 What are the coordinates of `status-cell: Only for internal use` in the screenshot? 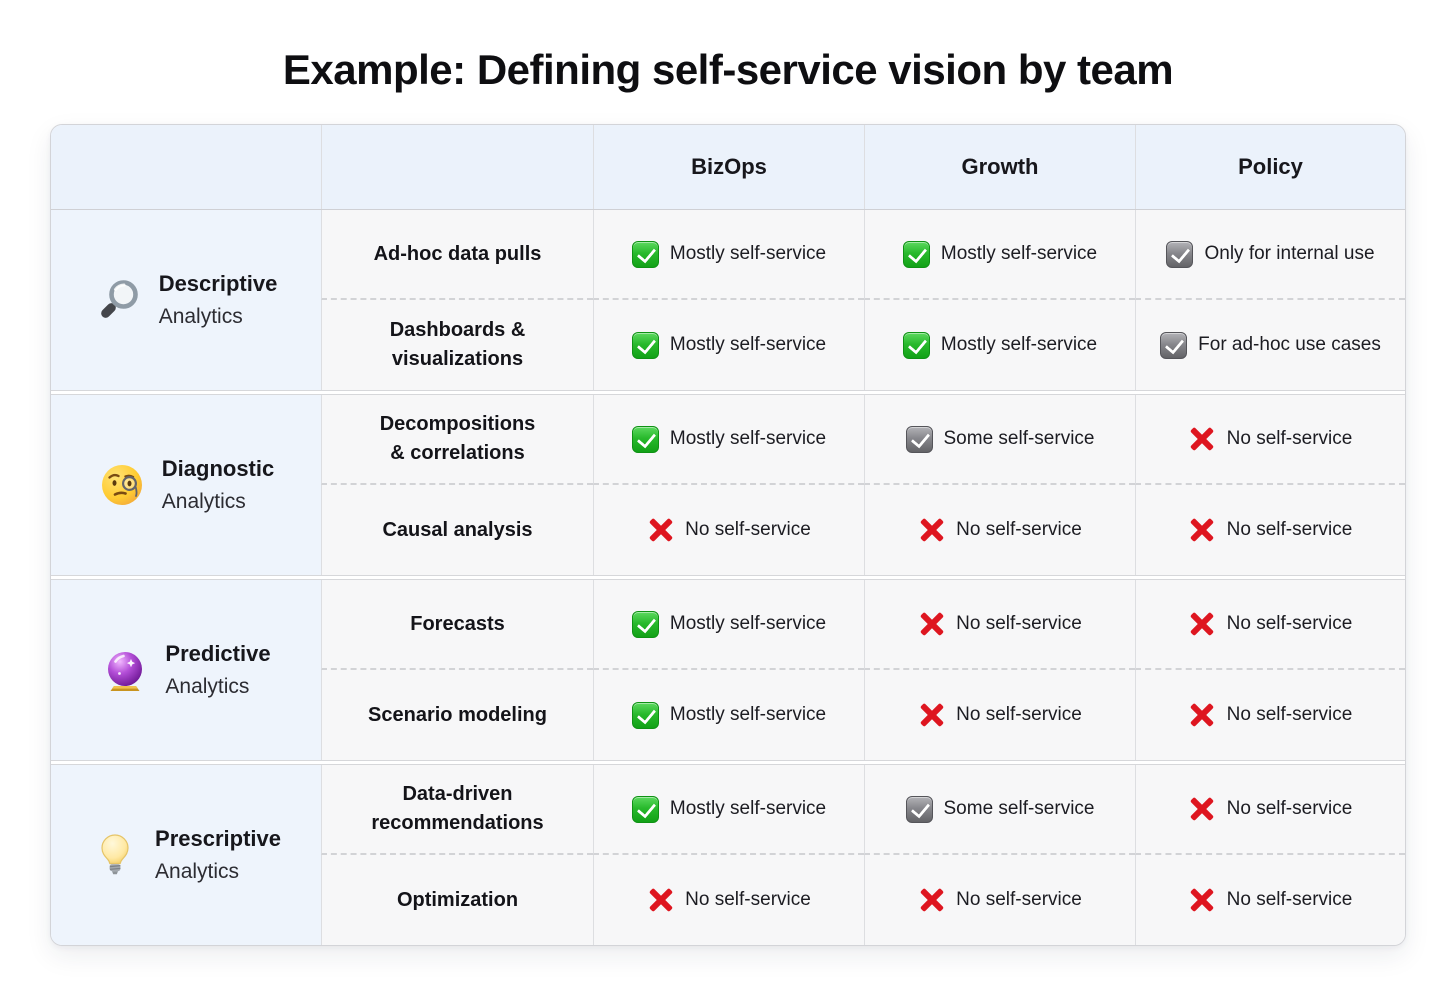 It's located at (1270, 255).